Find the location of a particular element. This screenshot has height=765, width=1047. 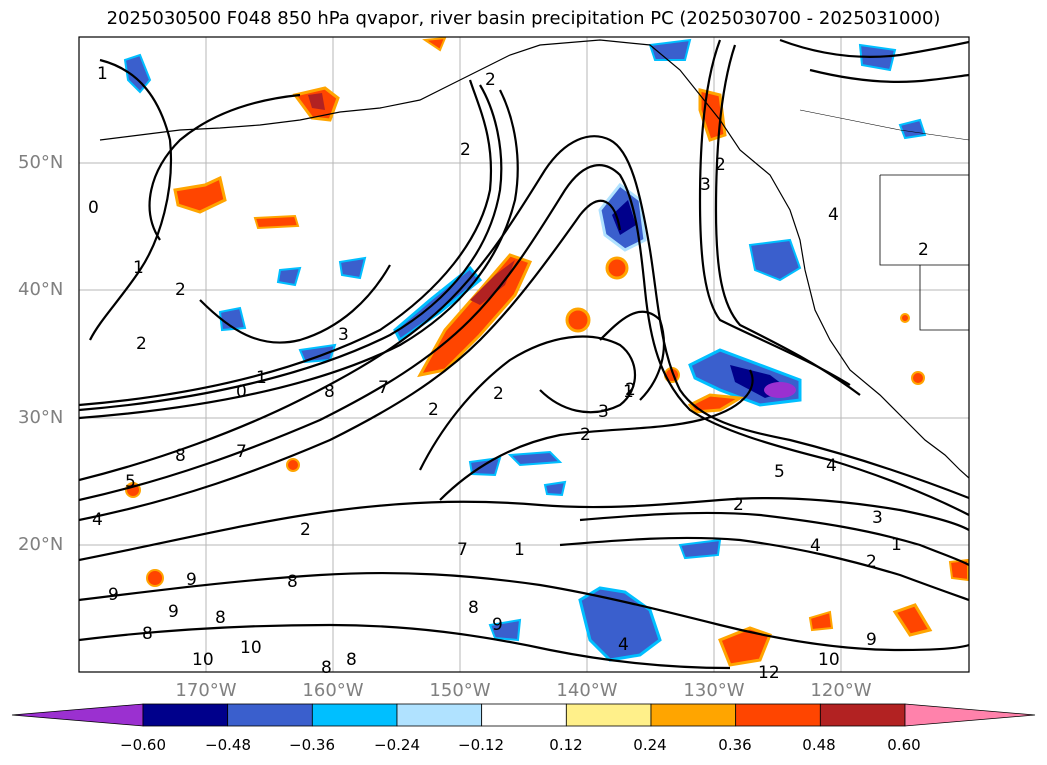

colorbar is located at coordinates (523, 715).